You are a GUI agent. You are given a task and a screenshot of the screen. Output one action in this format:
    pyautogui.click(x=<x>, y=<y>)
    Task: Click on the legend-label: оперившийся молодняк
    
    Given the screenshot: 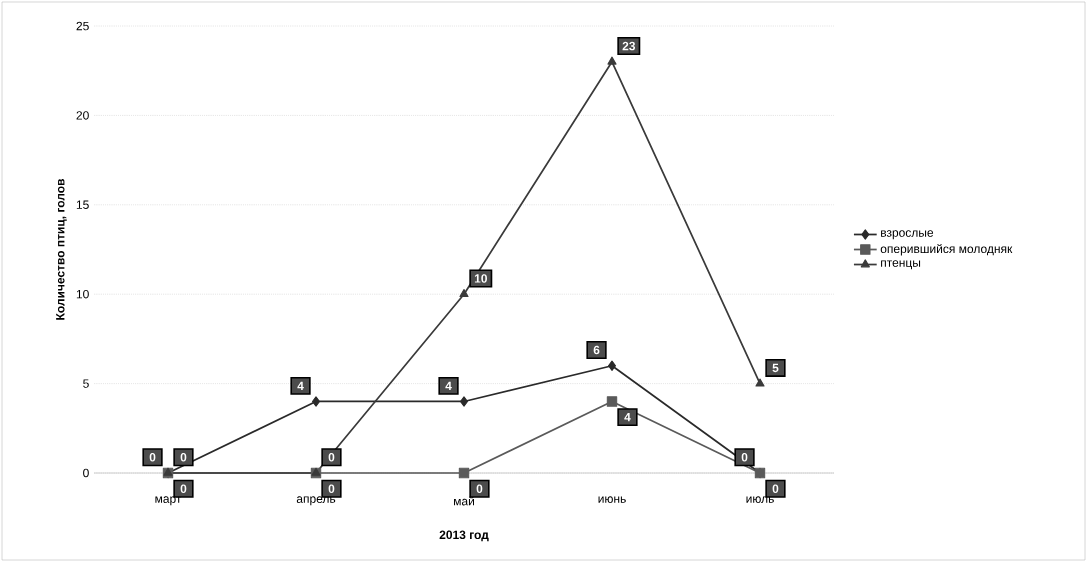 What is the action you would take?
    pyautogui.click(x=946, y=250)
    